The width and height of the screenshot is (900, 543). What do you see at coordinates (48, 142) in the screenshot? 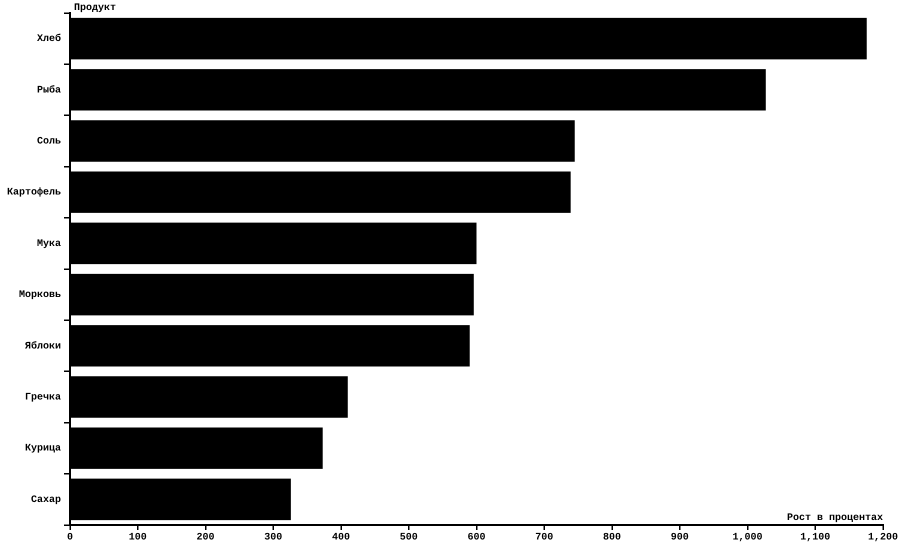
I see `y-tick-label: Соль` at bounding box center [48, 142].